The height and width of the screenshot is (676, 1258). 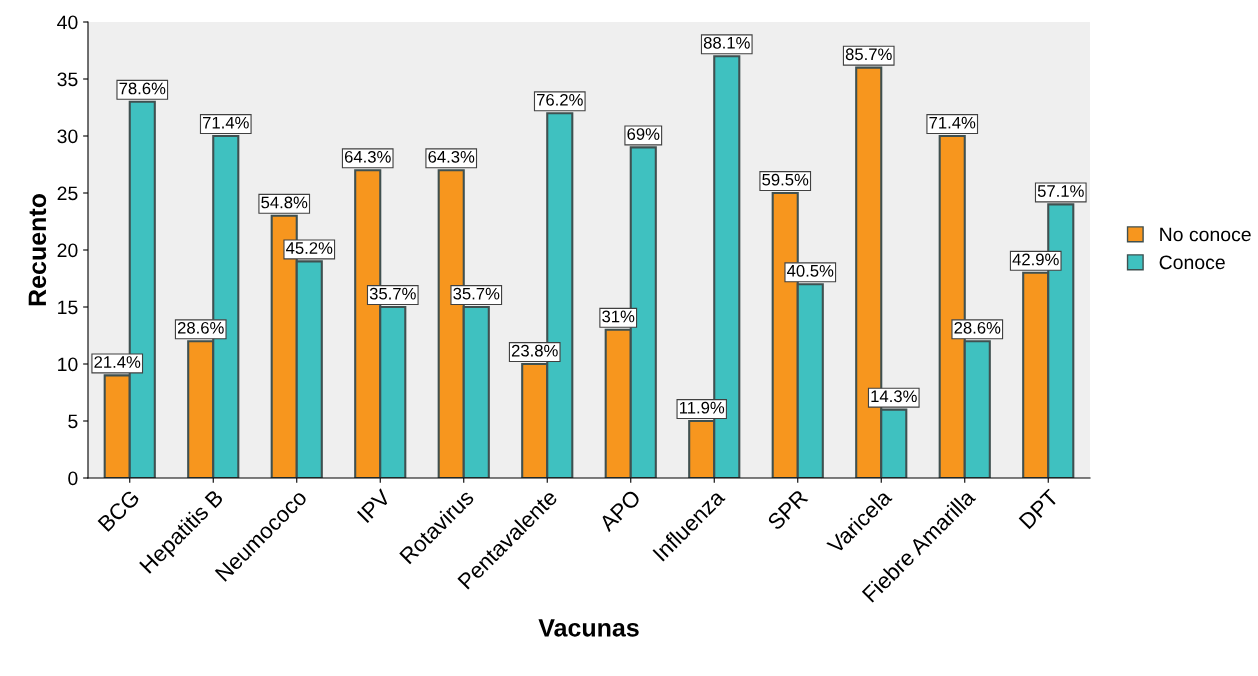 What do you see at coordinates (534, 350) in the screenshot?
I see `annotation: 23.8%` at bounding box center [534, 350].